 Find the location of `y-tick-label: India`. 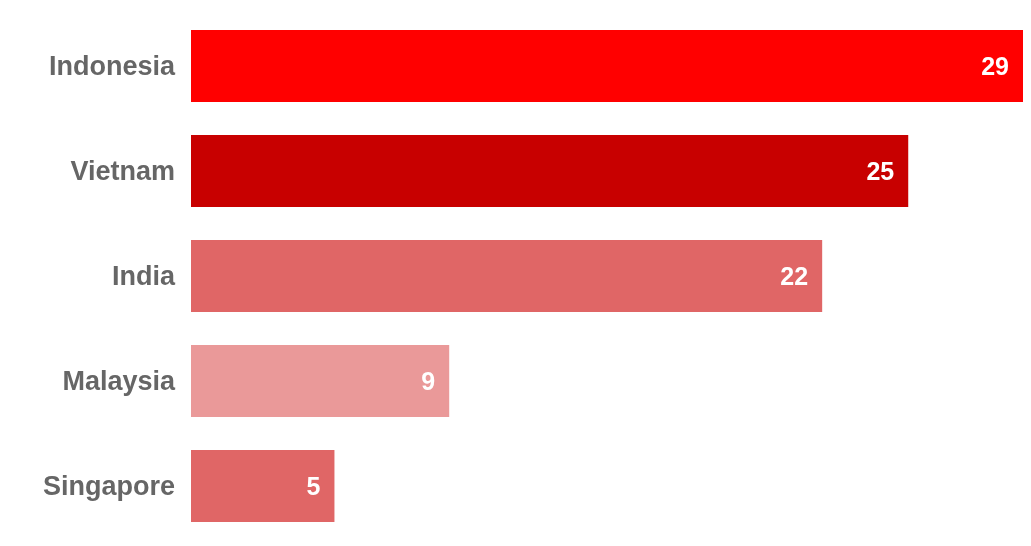

y-tick-label: India is located at coordinates (143, 276).